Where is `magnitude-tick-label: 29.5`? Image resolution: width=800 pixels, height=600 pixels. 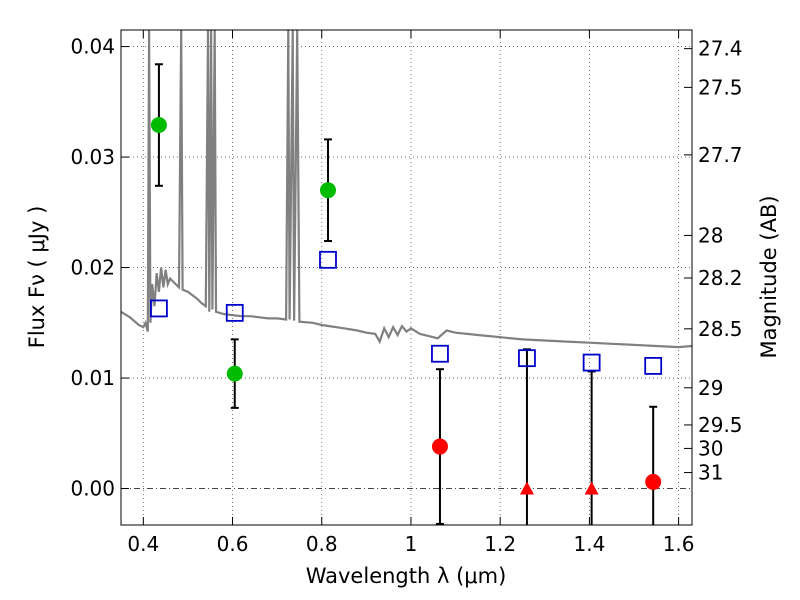
magnitude-tick-label: 29.5 is located at coordinates (720, 425).